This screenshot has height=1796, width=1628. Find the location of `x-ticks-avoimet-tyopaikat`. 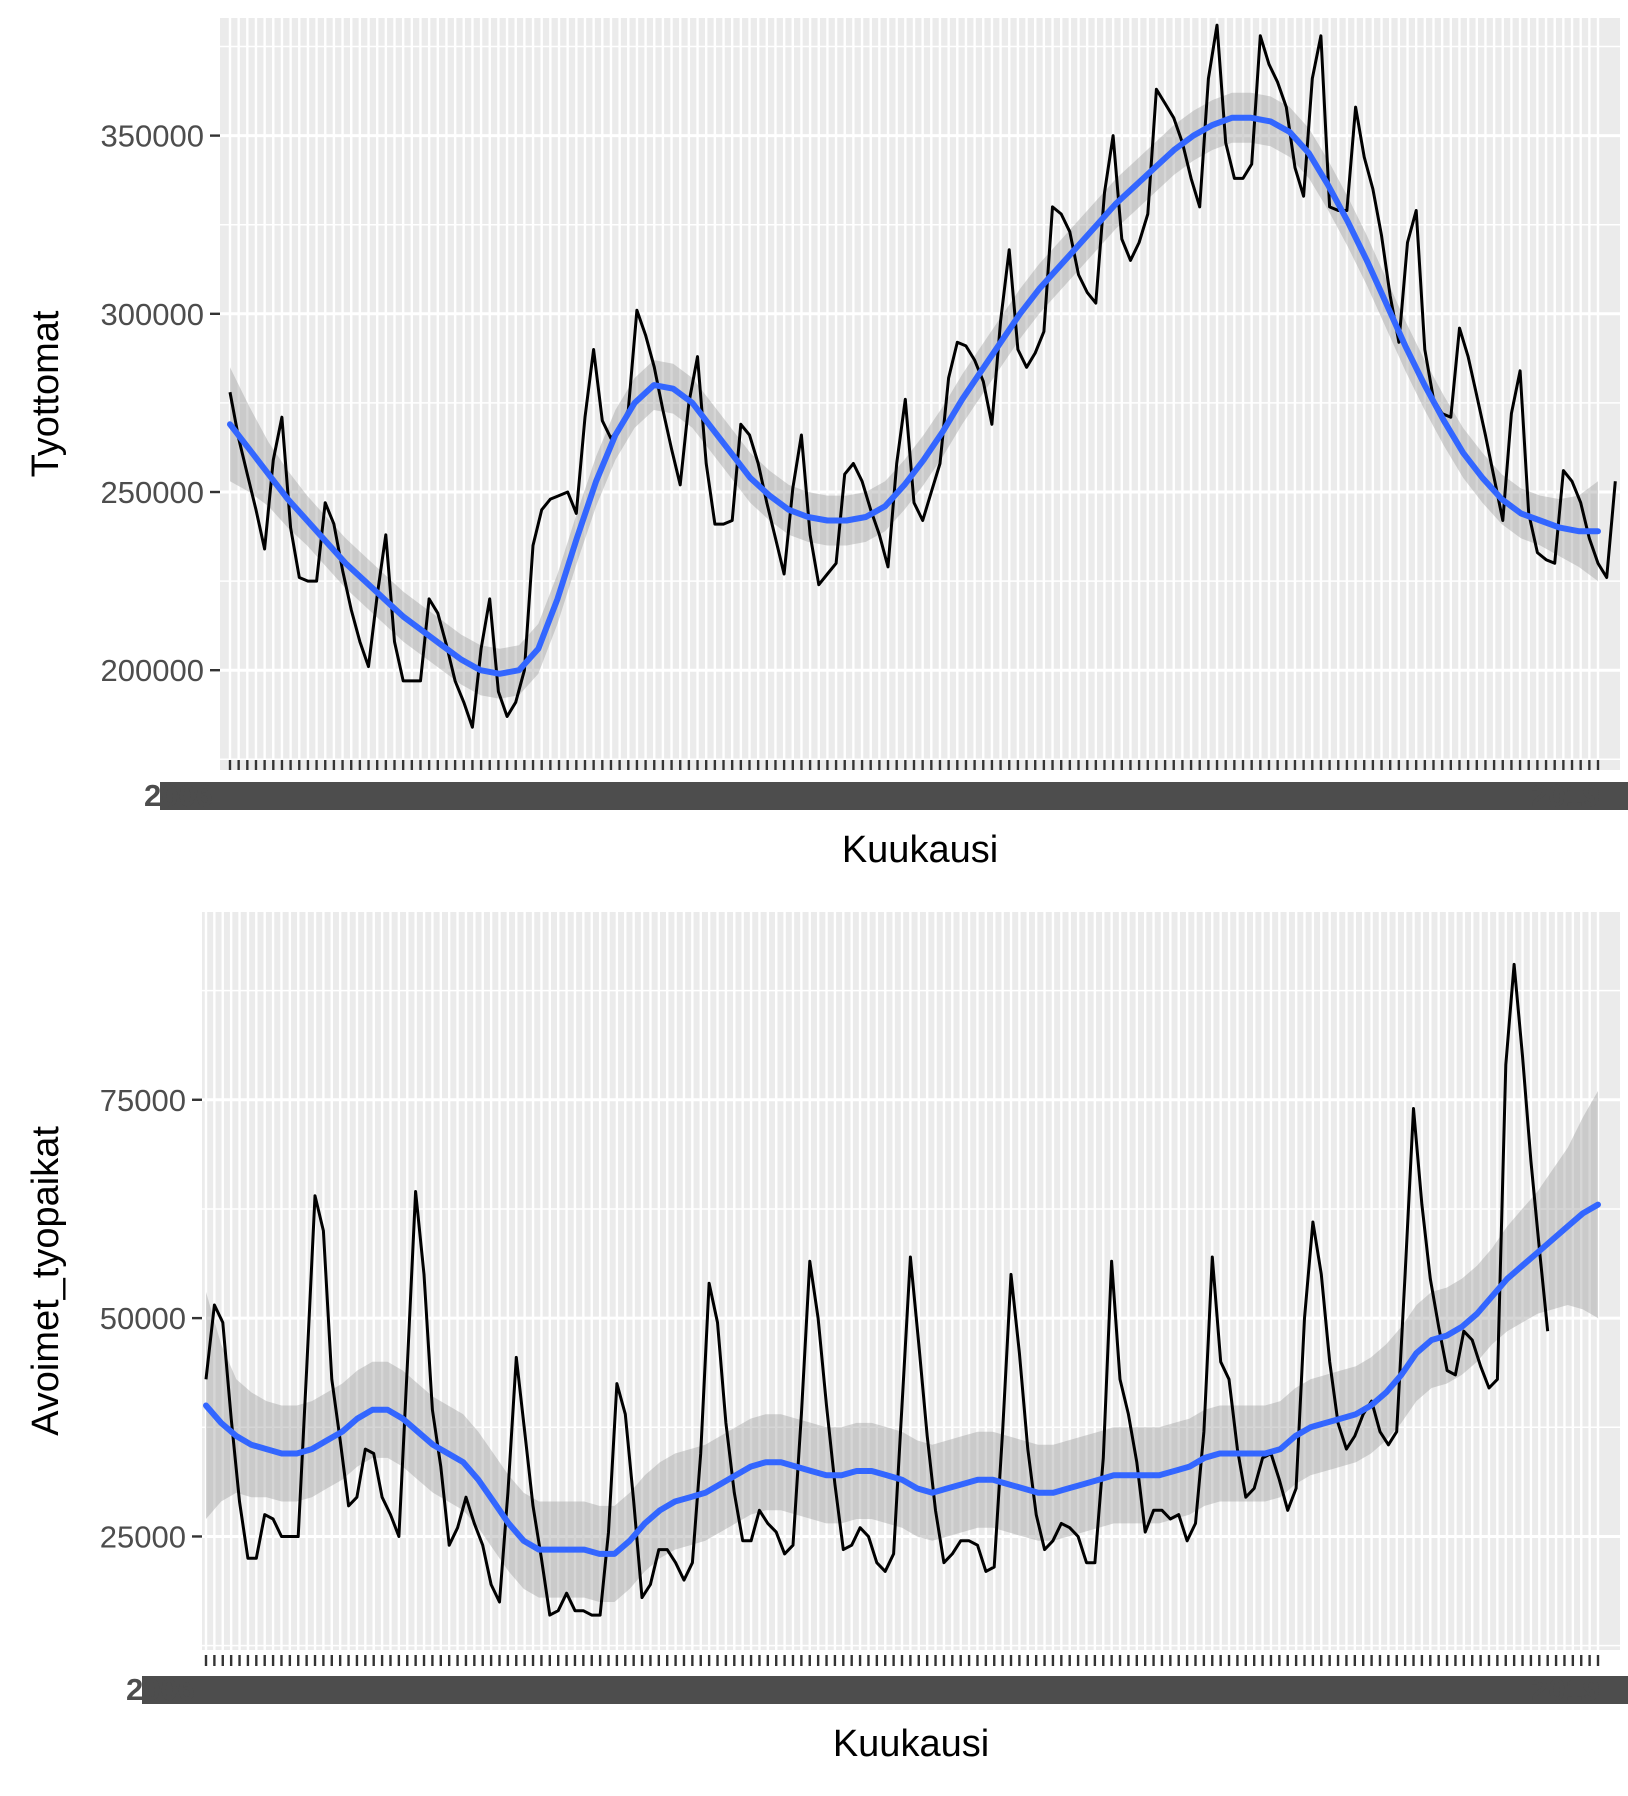

x-ticks-avoimet-tyopaikat is located at coordinates (902, 1660).